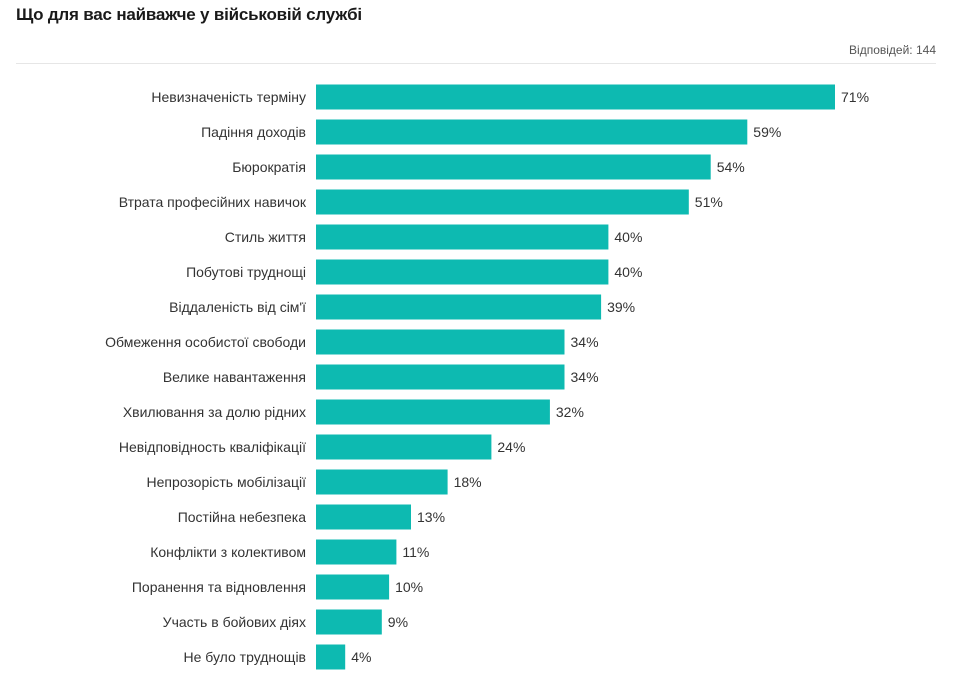  What do you see at coordinates (234, 622) in the screenshot?
I see `category-label: Участь в бойових діях` at bounding box center [234, 622].